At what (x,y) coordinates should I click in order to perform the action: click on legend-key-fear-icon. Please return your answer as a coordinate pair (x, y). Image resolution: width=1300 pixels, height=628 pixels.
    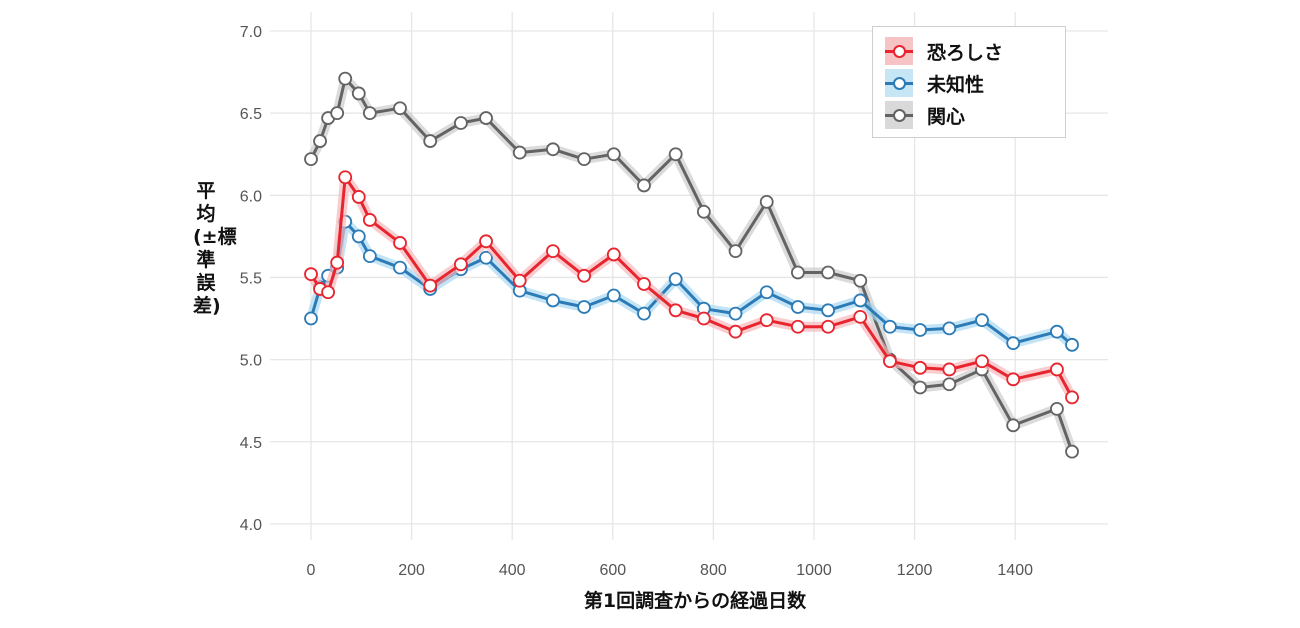
    Looking at the image, I should click on (899, 51).